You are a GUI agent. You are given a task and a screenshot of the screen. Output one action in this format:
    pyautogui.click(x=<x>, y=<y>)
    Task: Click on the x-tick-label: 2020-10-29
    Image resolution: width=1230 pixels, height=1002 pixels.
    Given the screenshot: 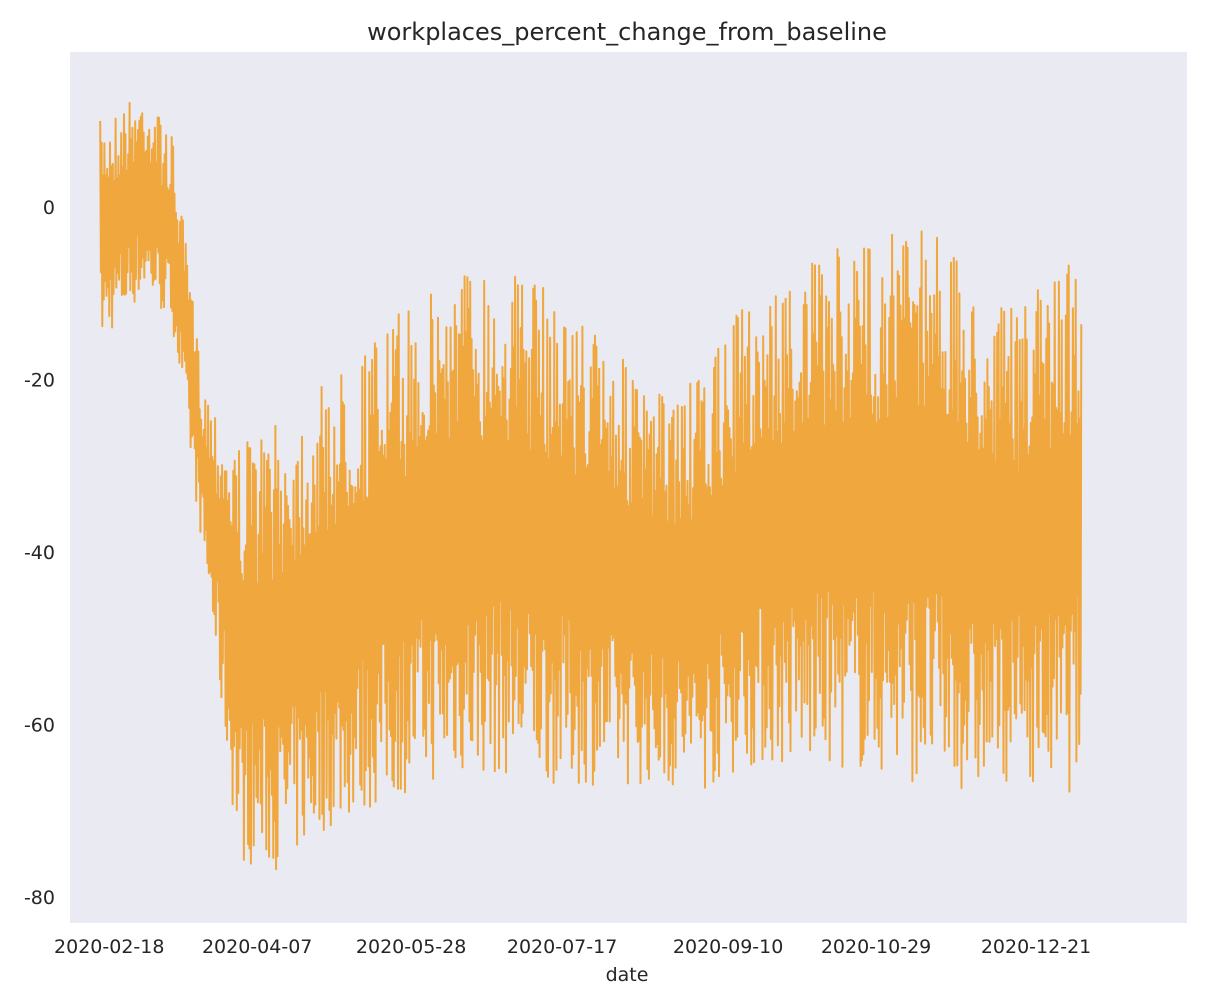 What is the action you would take?
    pyautogui.click(x=876, y=947)
    